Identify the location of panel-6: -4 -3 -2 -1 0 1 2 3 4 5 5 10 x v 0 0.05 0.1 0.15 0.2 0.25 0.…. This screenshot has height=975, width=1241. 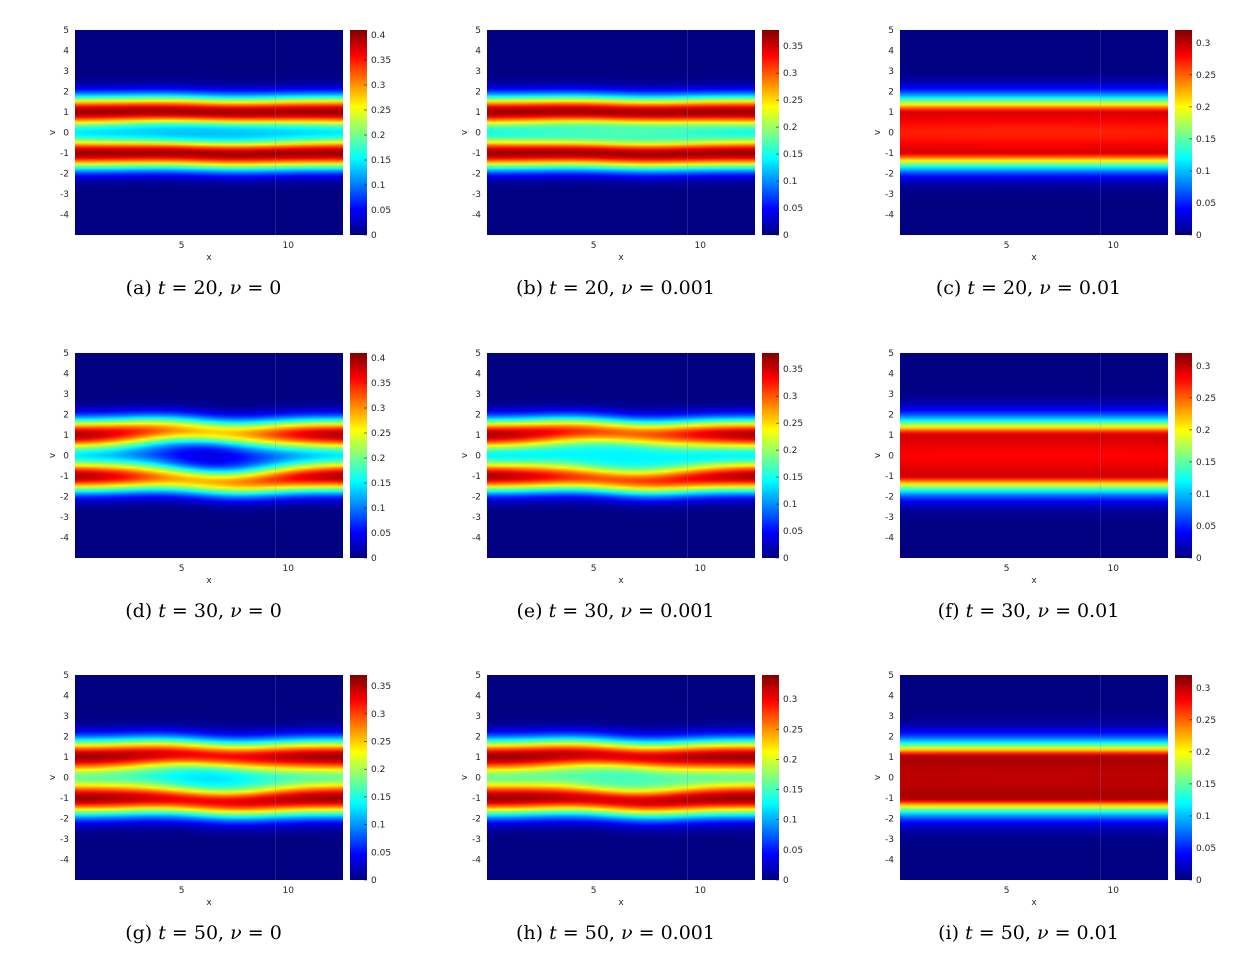
(206, 795).